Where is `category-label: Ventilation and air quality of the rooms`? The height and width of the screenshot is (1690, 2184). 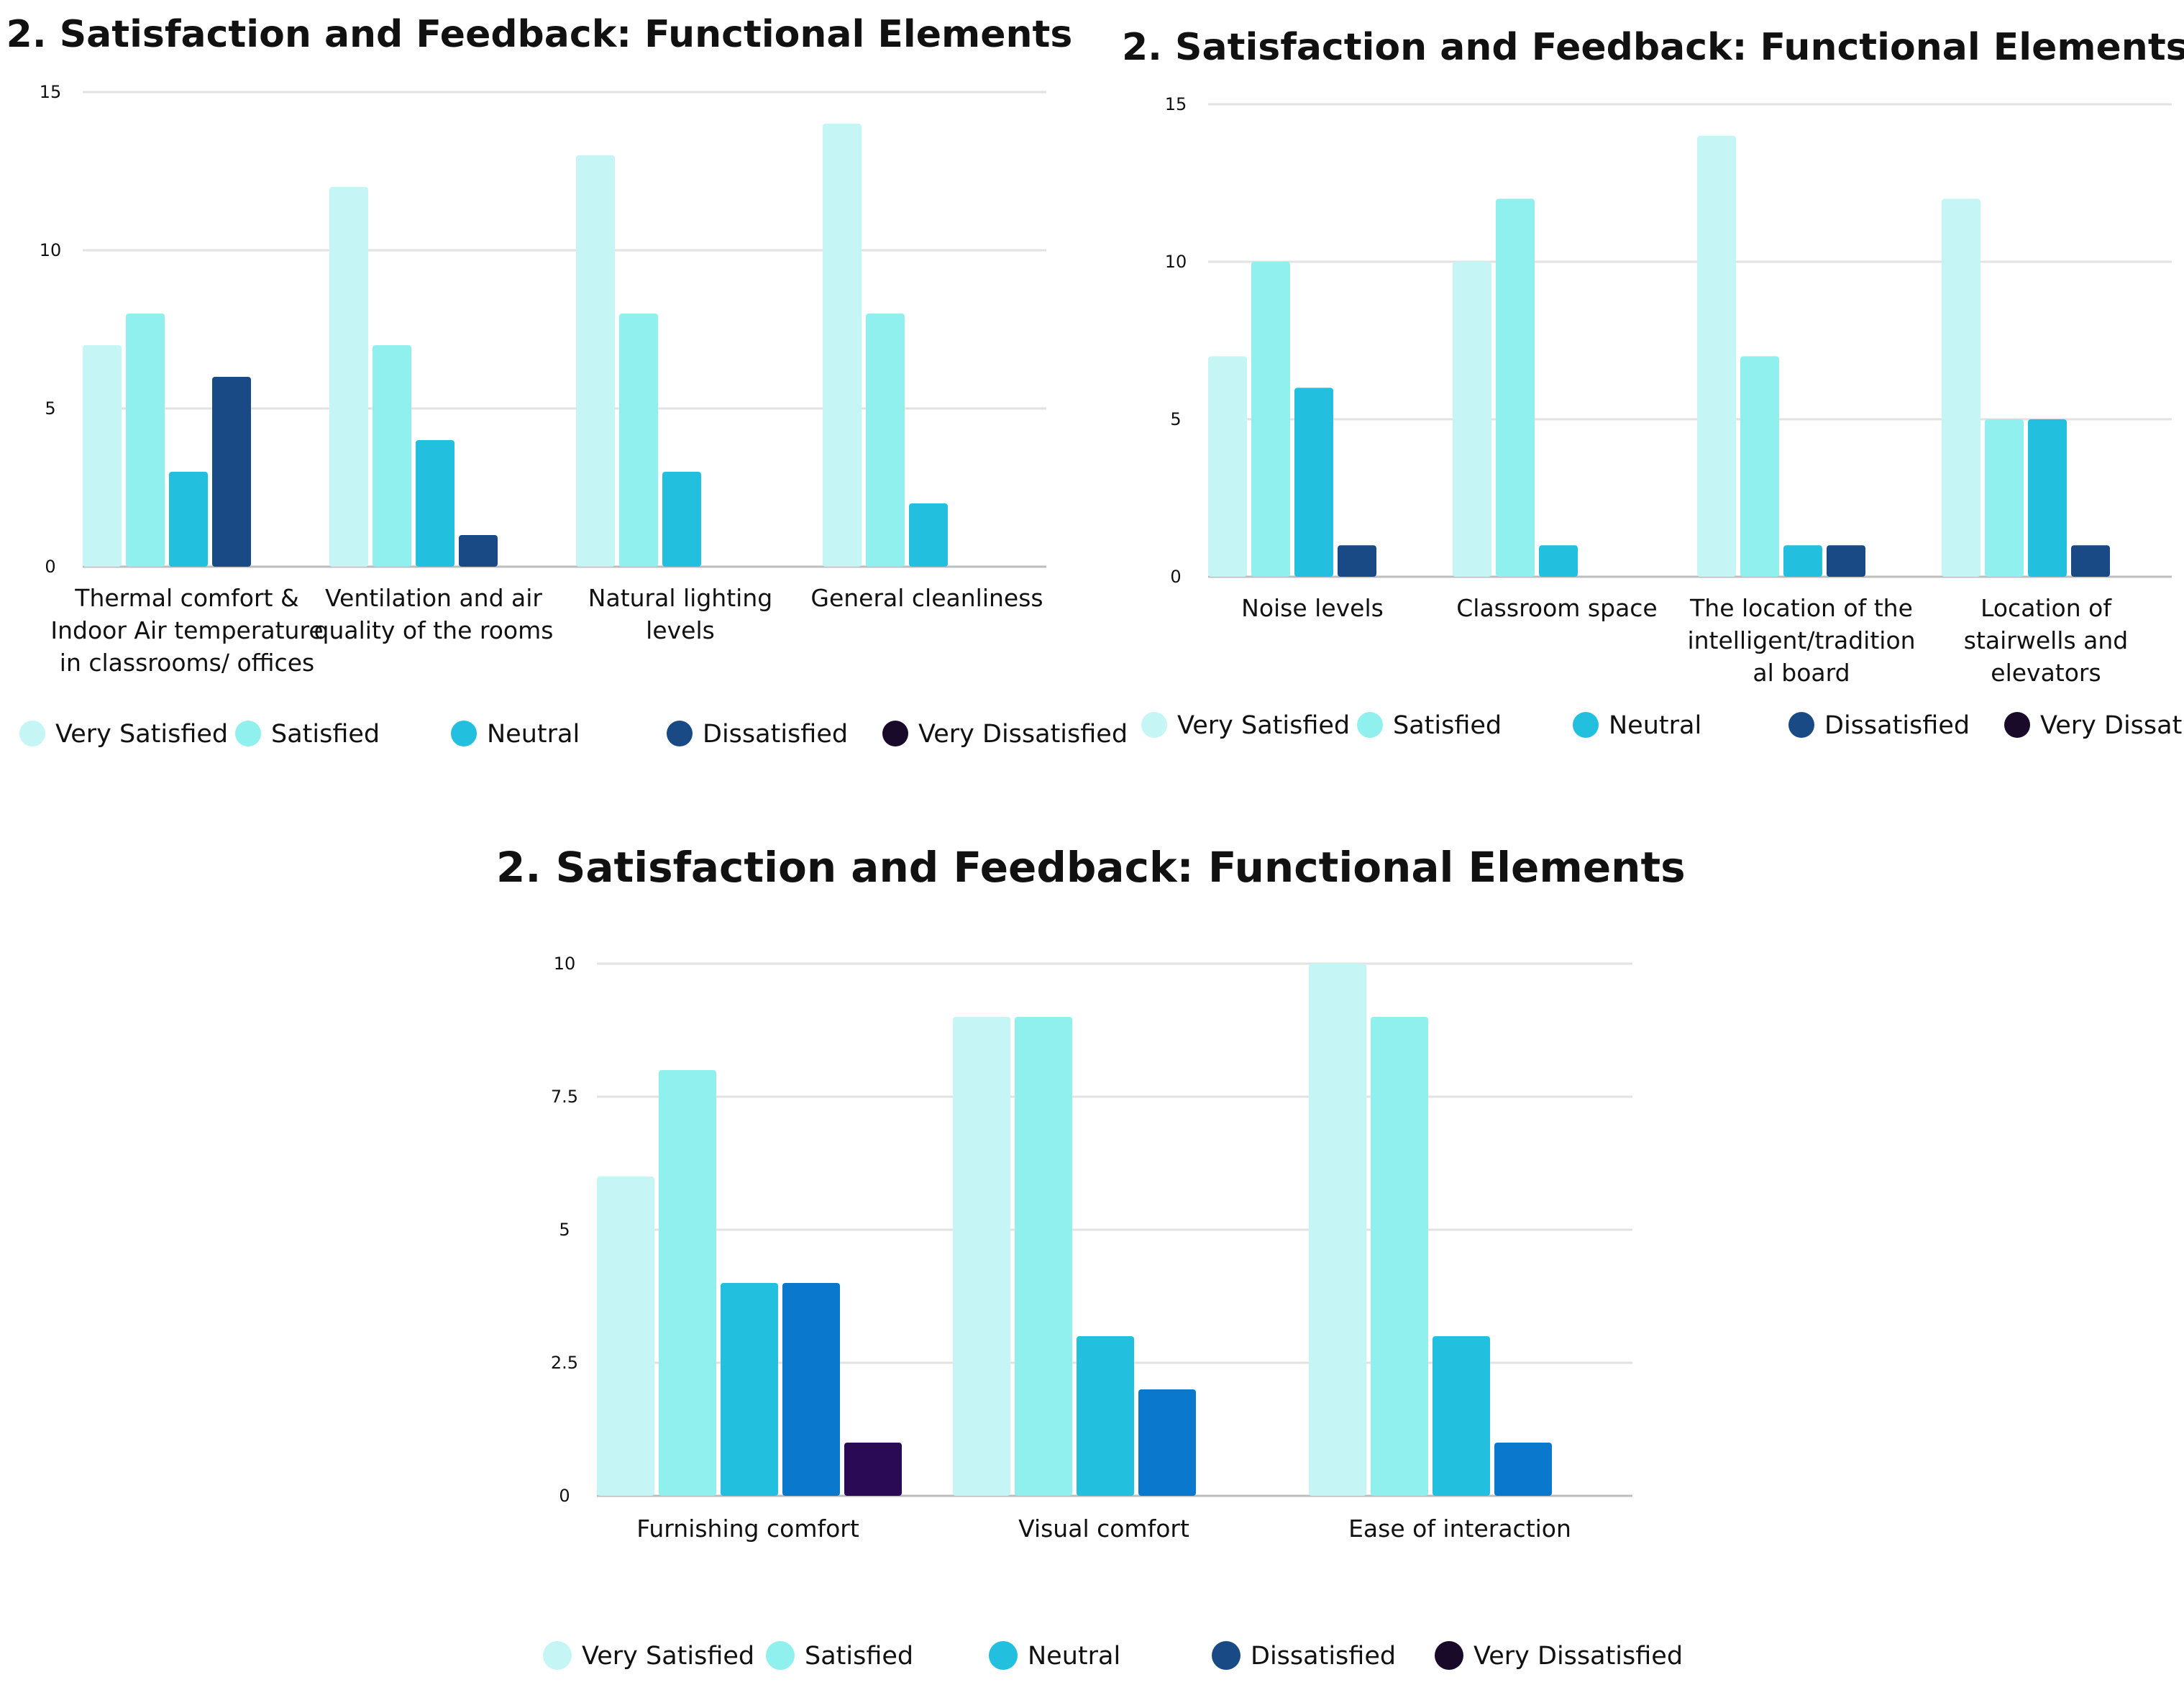 category-label: Ventilation and air quality of the rooms is located at coordinates (434, 614).